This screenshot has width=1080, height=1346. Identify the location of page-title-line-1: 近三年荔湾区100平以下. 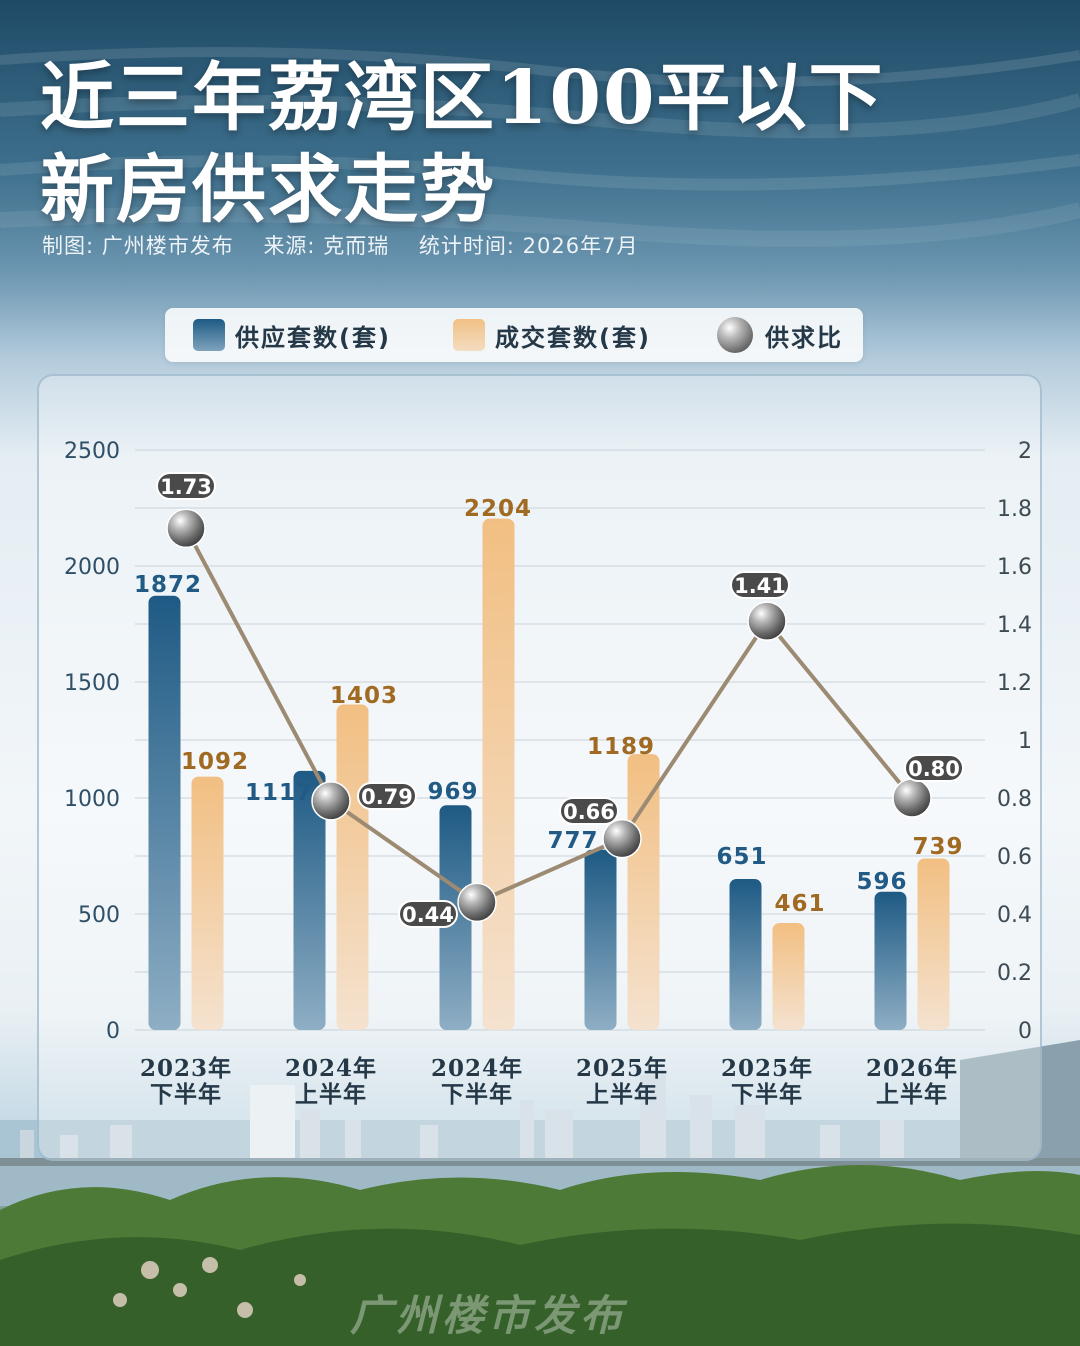
(462, 98).